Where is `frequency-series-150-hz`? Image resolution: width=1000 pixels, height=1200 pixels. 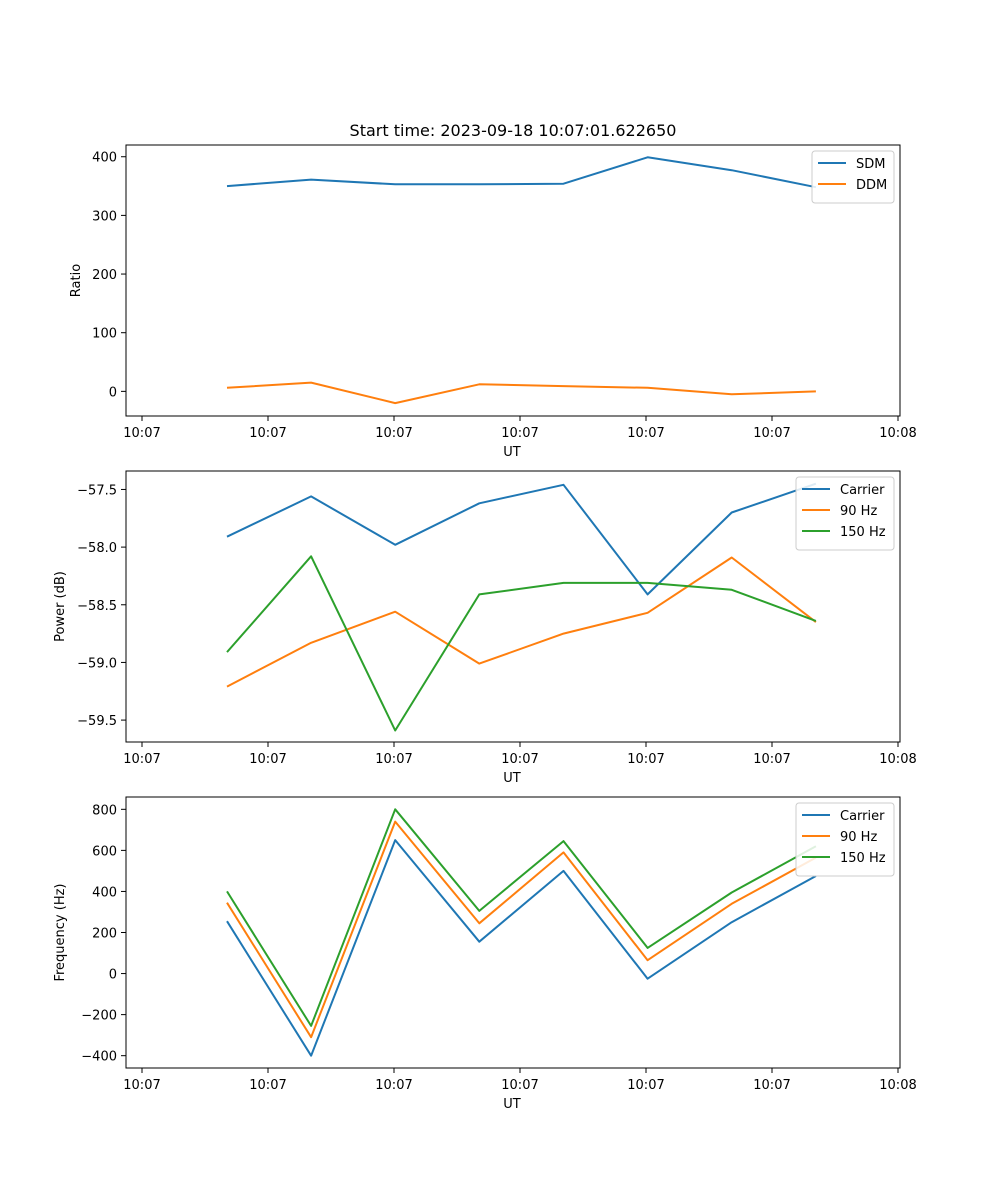 frequency-series-150-hz is located at coordinates (521, 917).